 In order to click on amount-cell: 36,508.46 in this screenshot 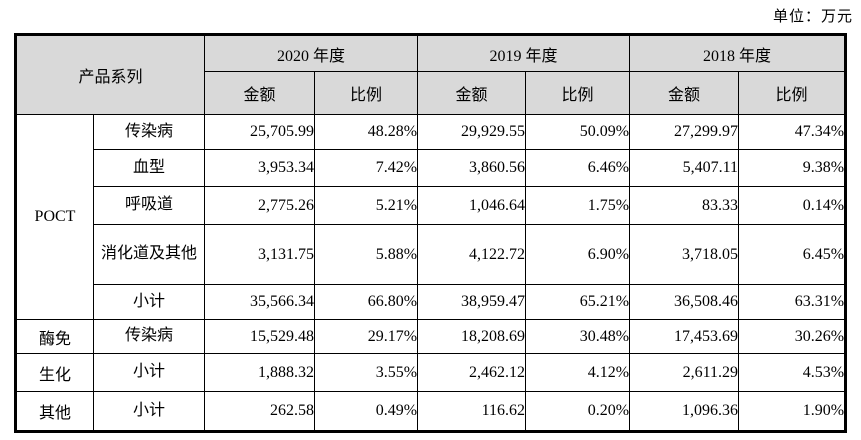, I will do `click(684, 302)`.